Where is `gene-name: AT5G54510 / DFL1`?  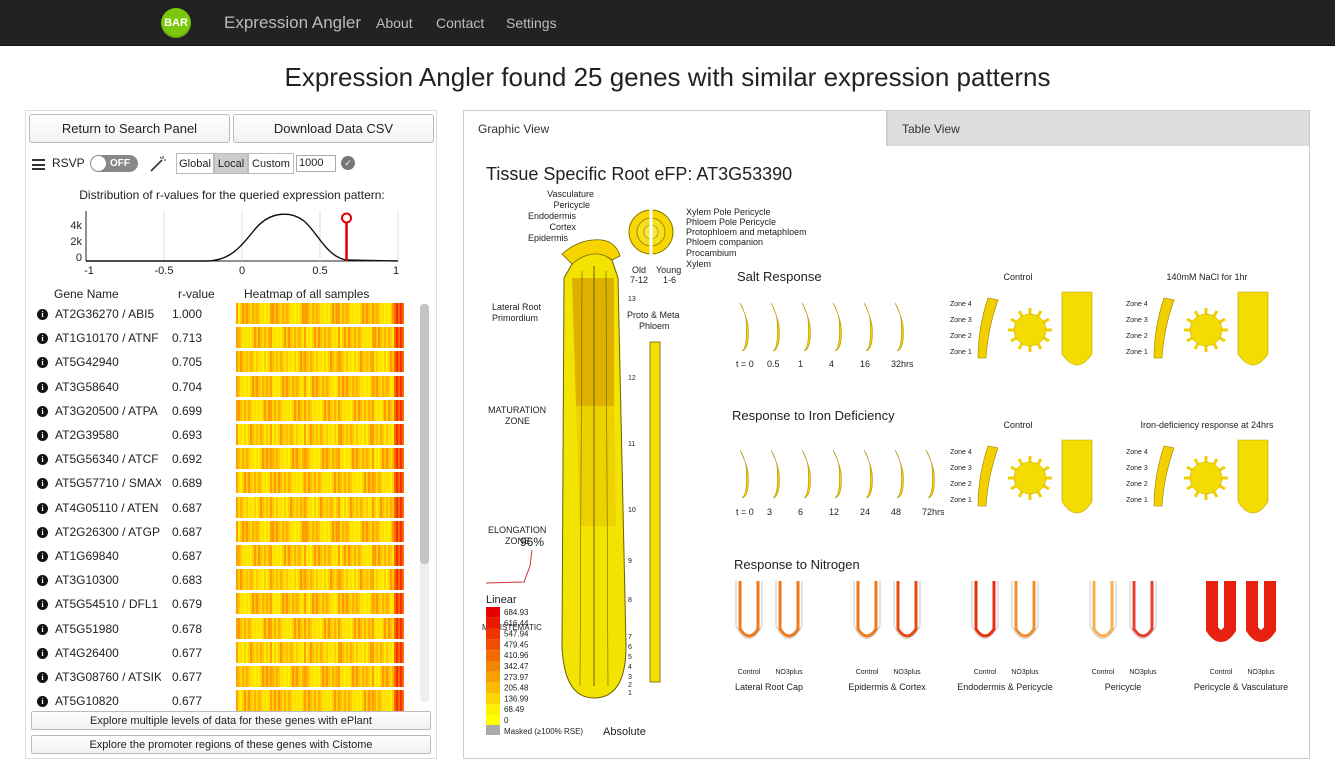
gene-name: AT5G54510 / DFL1 is located at coordinates (107, 604).